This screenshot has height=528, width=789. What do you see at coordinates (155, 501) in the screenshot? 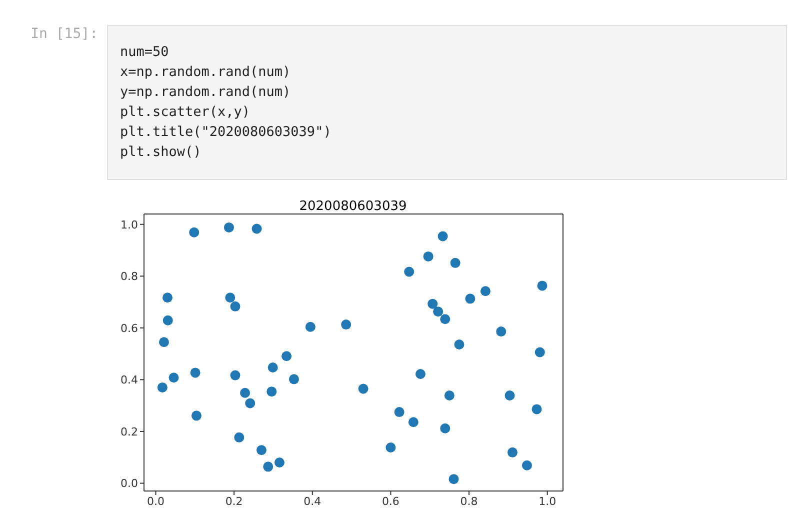
I see `x-tick-label: 0.0` at bounding box center [155, 501].